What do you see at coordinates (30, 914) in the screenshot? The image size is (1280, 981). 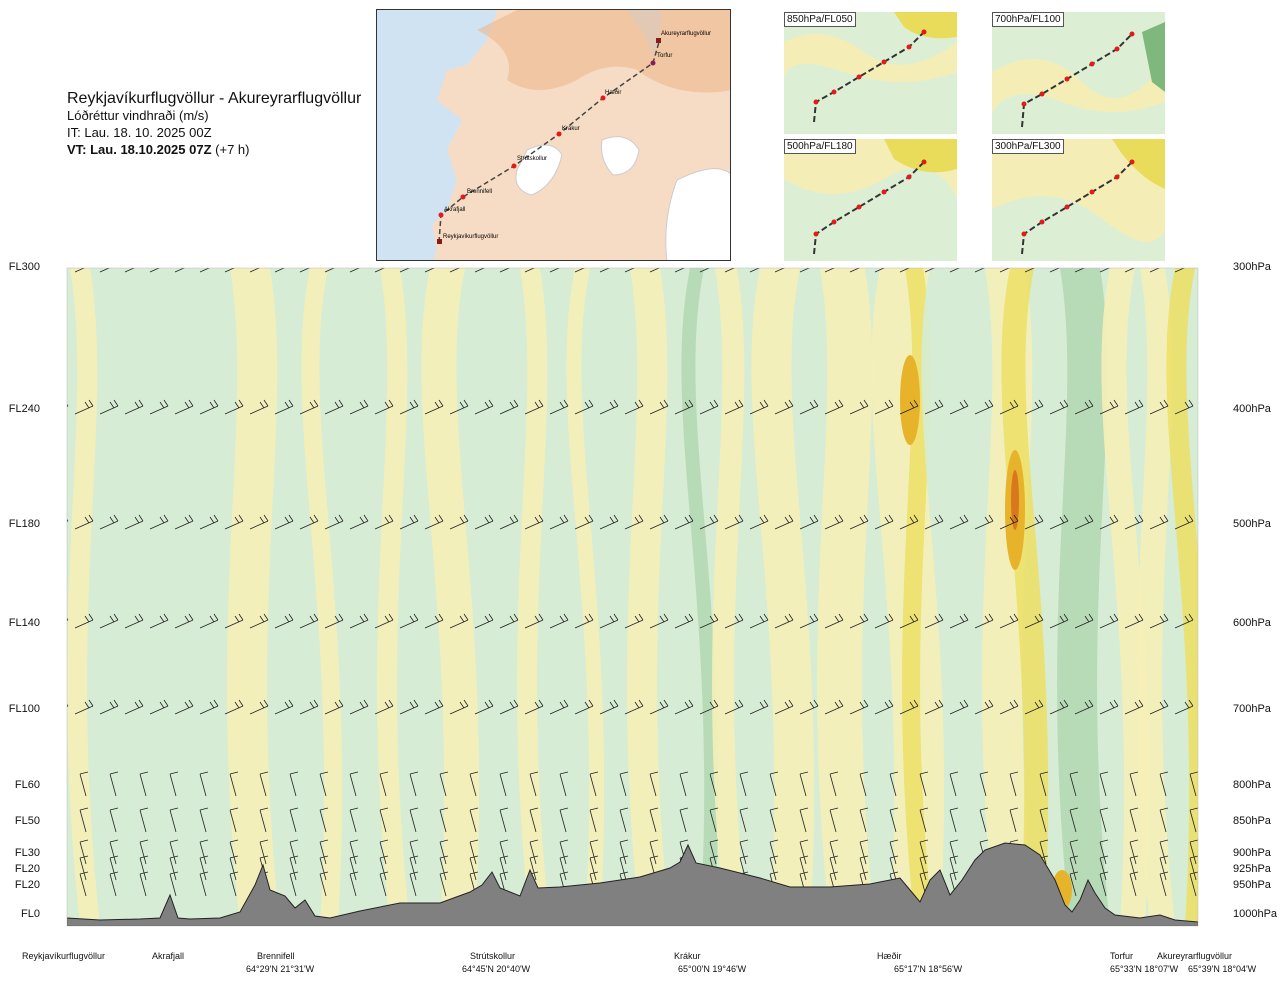 I see `fl-label-fl0: FL0` at bounding box center [30, 914].